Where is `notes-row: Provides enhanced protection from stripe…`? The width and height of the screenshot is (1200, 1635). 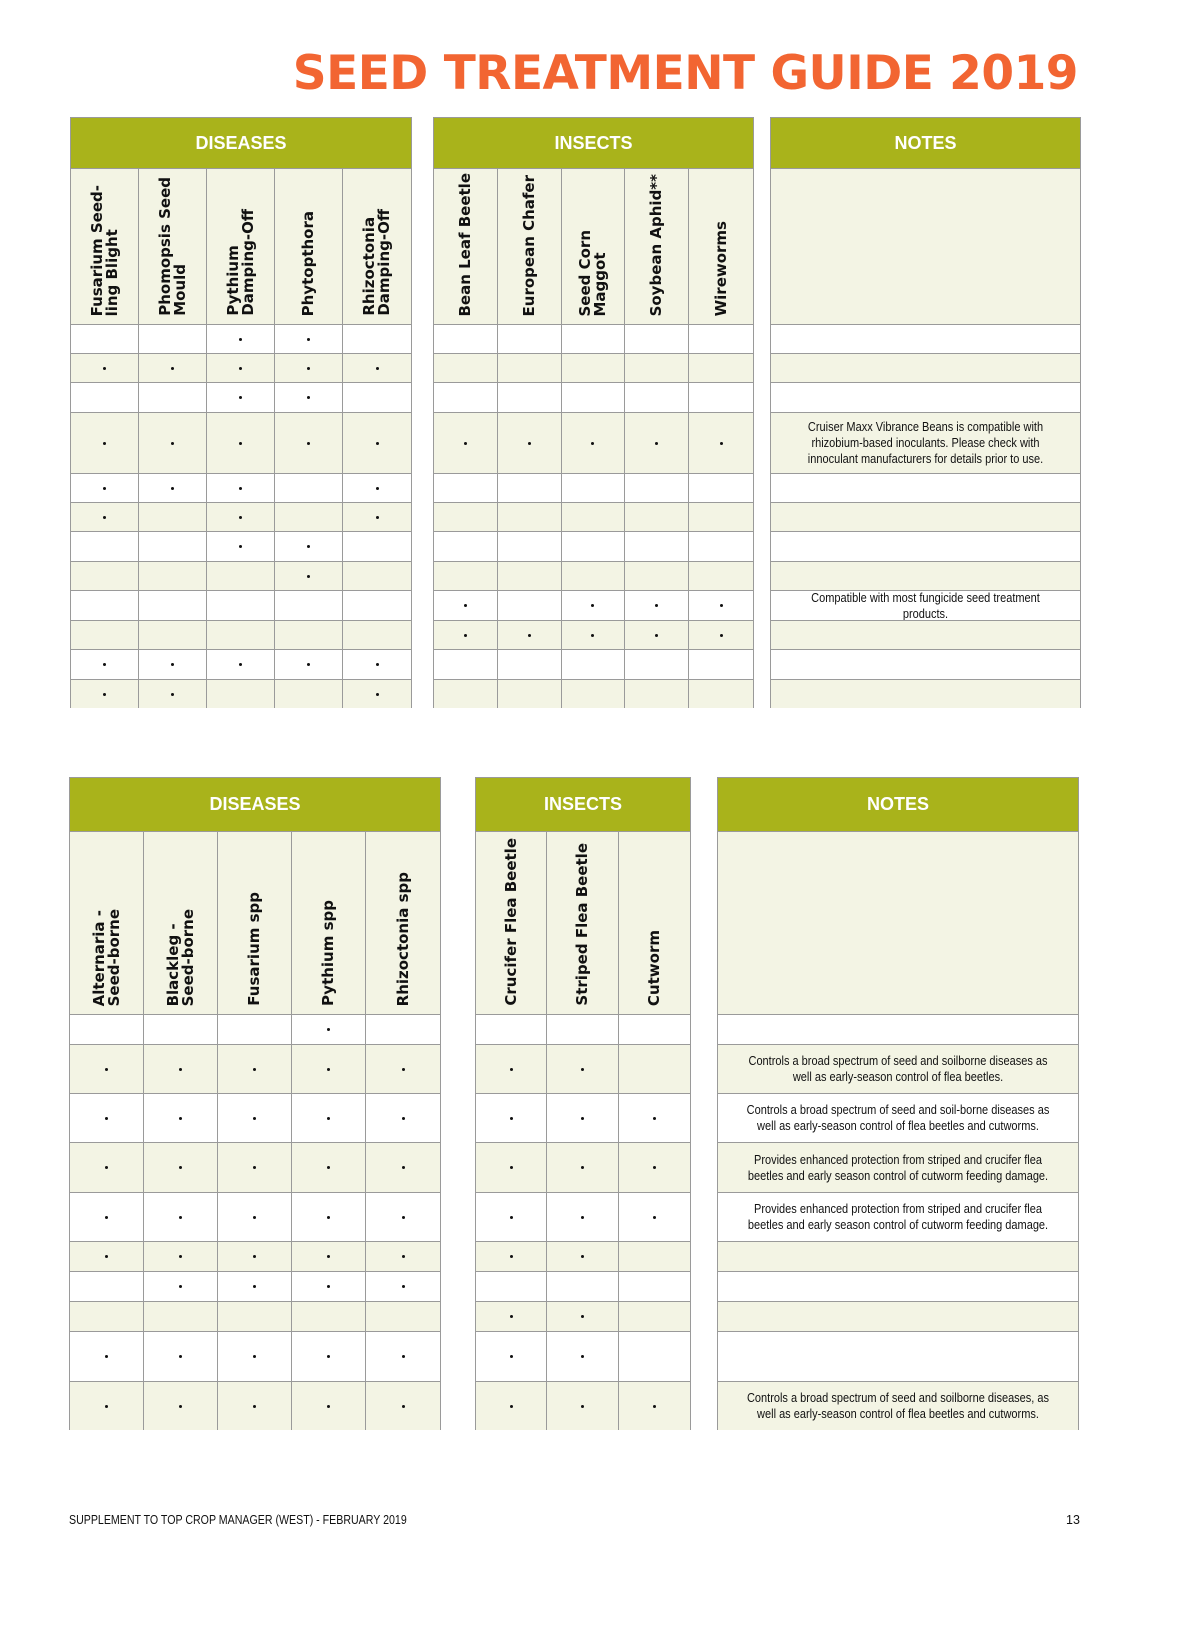
notes-row: Provides enhanced protection from stripe… is located at coordinates (898, 1167).